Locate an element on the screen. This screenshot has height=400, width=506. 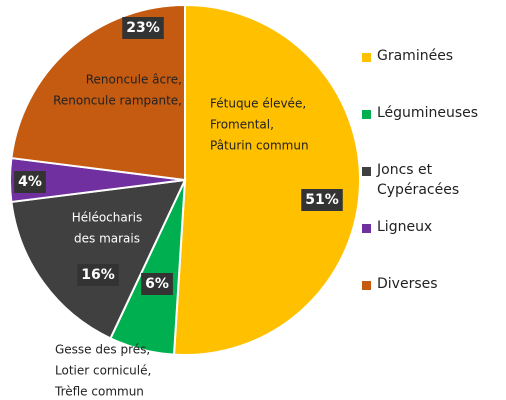
slice-note: Fétuque élevée, is located at coordinates (258, 104).